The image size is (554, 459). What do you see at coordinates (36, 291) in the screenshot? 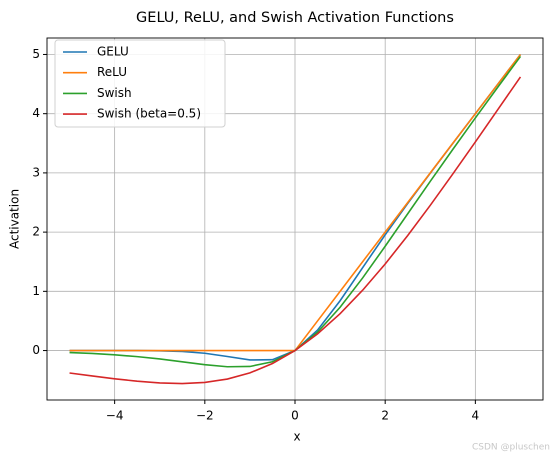
I see `y-tick-label: 1` at bounding box center [36, 291].